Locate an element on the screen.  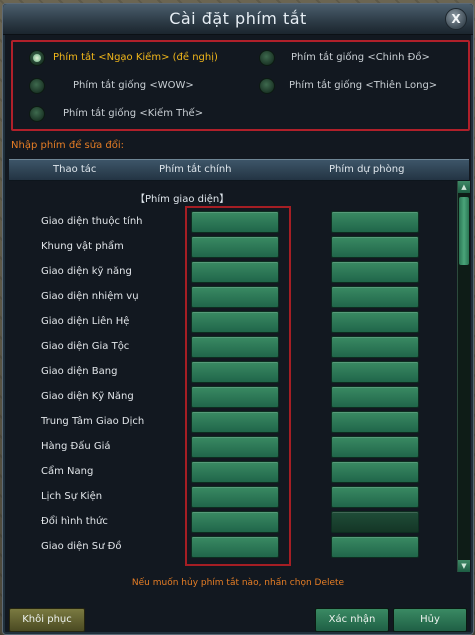
table-row: Đổi hình thức is located at coordinates (233, 522).